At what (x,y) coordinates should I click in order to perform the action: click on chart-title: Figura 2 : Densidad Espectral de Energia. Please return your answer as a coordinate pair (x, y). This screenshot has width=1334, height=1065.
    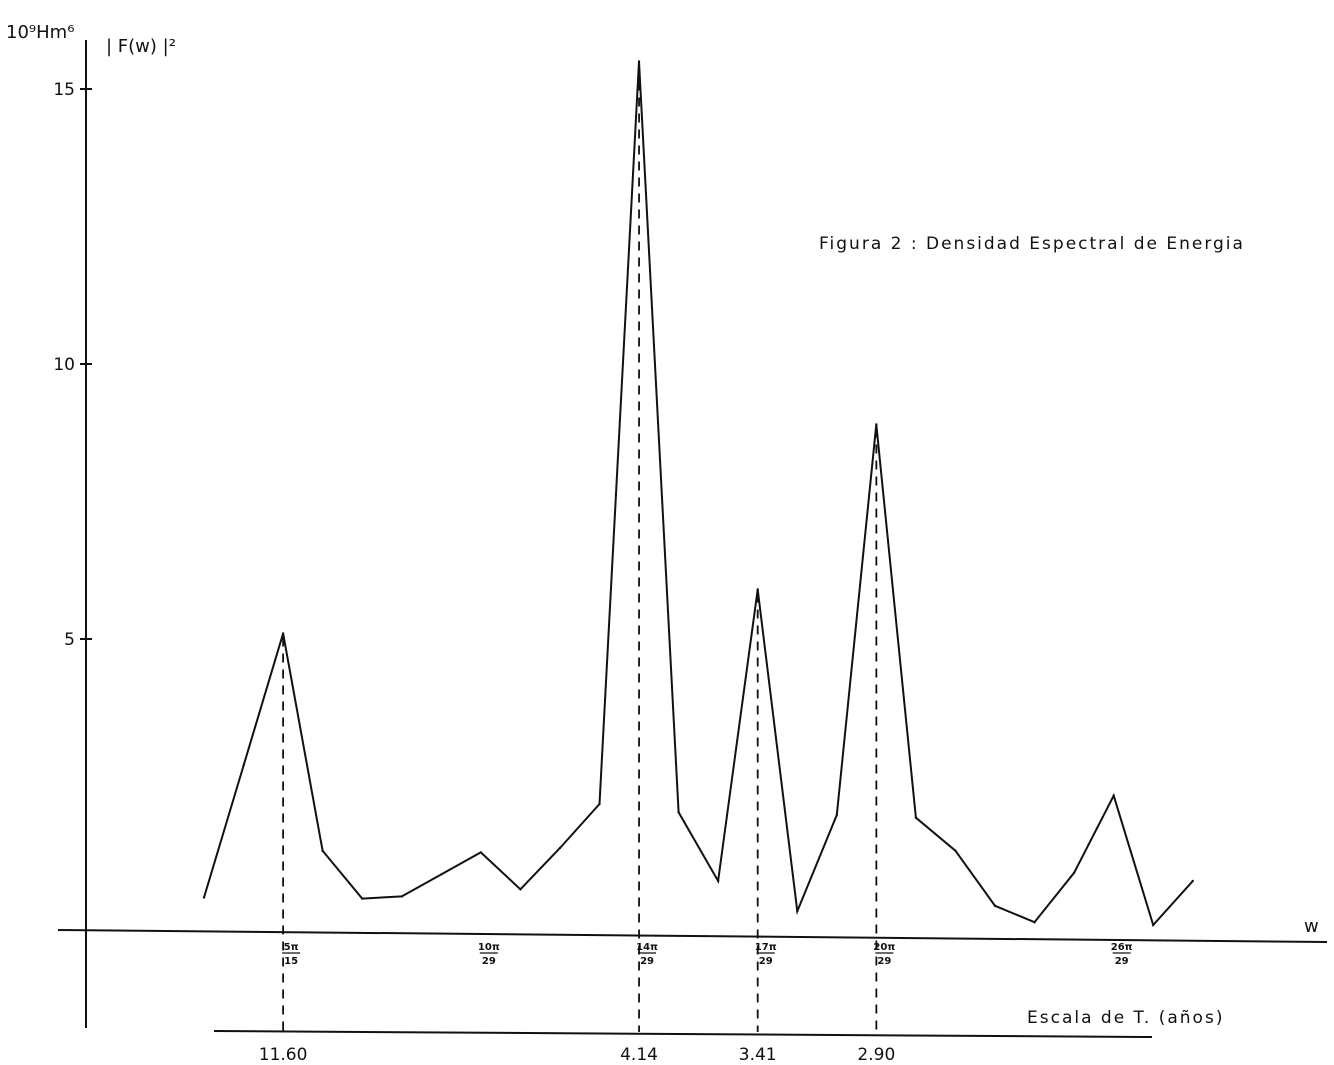
    Looking at the image, I should click on (1032, 244).